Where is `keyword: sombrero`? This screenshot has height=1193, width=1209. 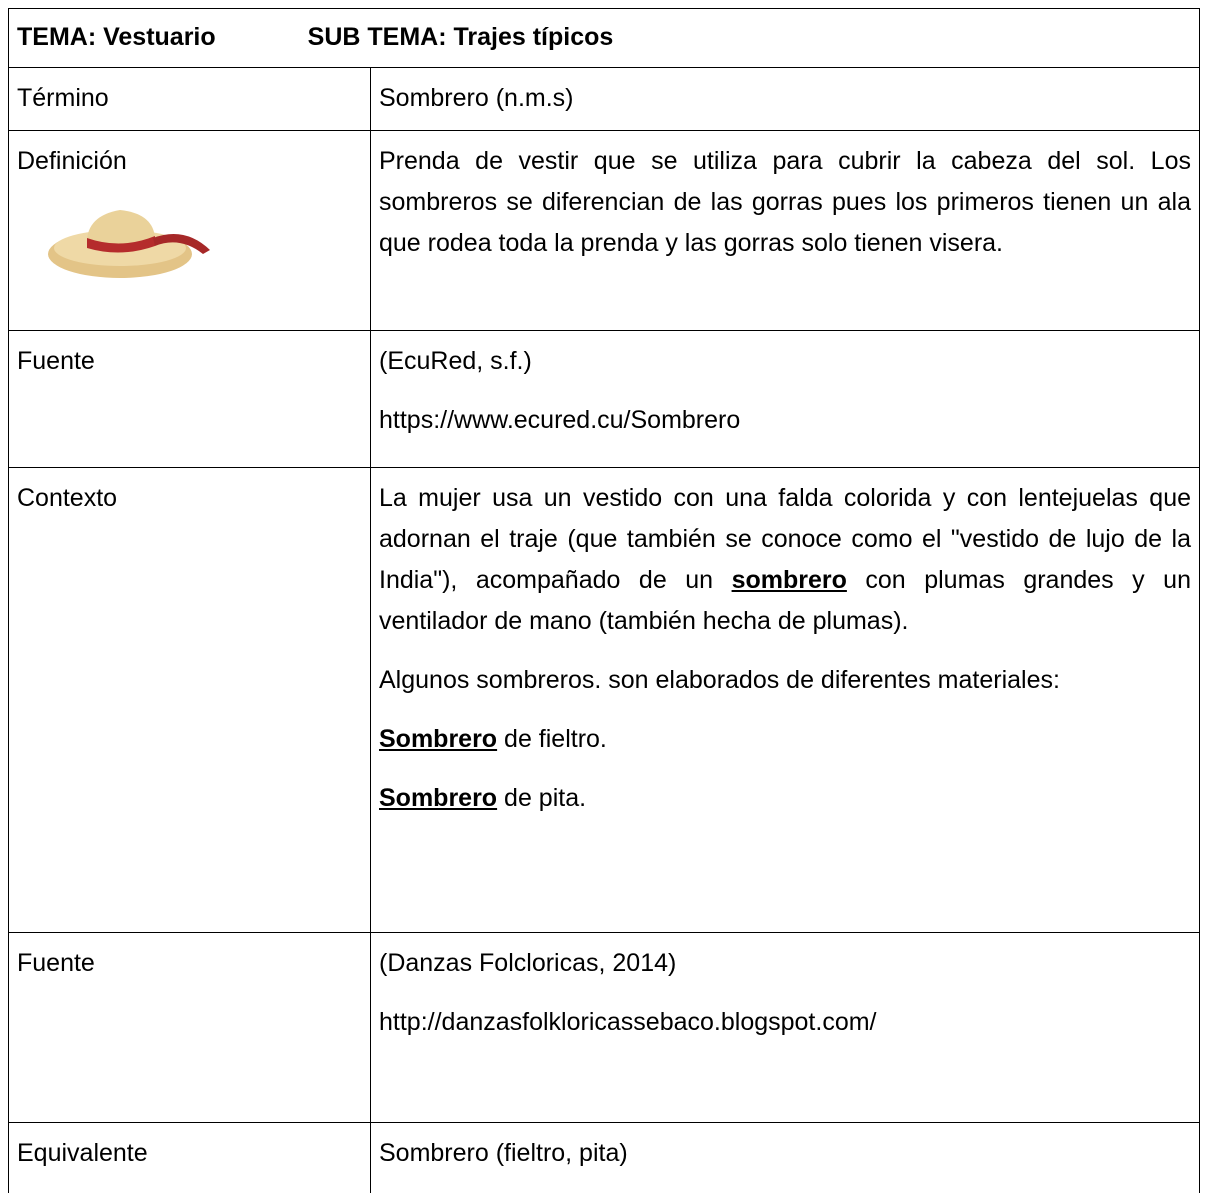 keyword: sombrero is located at coordinates (789, 580).